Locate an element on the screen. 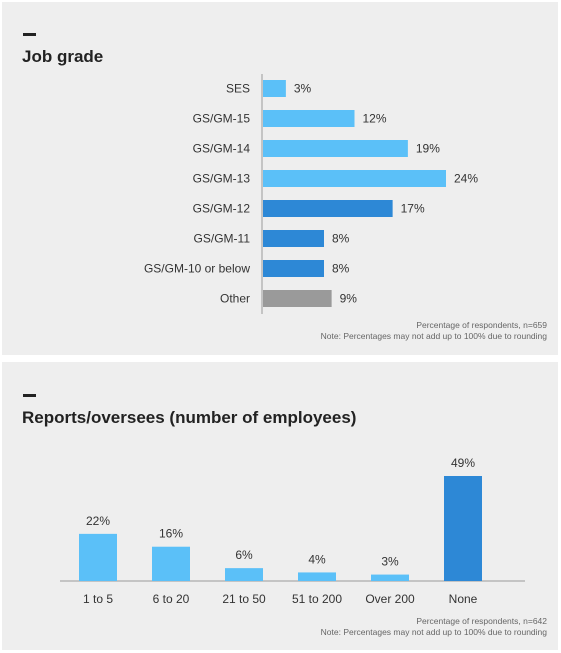 Image resolution: width=561 pixels, height=653 pixels. job-grade-note: Percentage of respondents, n=659 Note is located at coordinates (434, 331).